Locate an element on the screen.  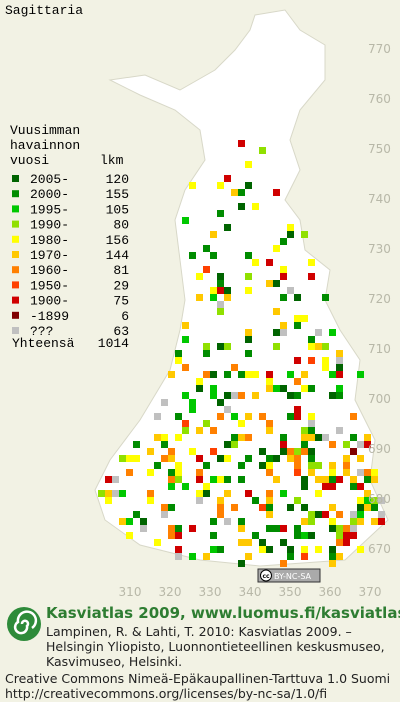
badge-box is located at coordinates (289, 575).